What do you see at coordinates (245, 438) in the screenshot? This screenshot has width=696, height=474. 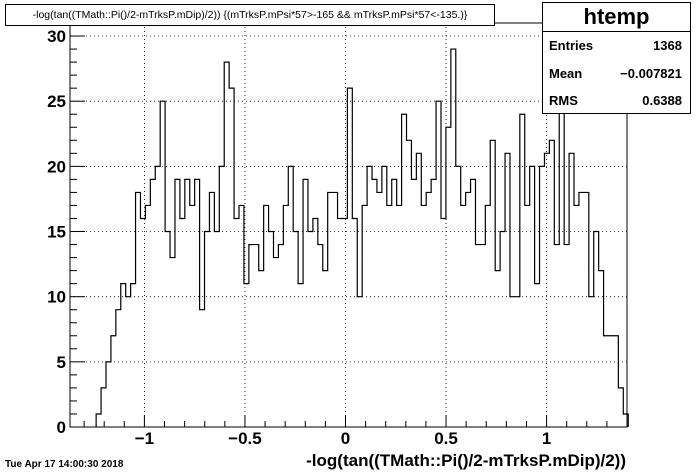 I see `x-tick-label: −0.5` at bounding box center [245, 438].